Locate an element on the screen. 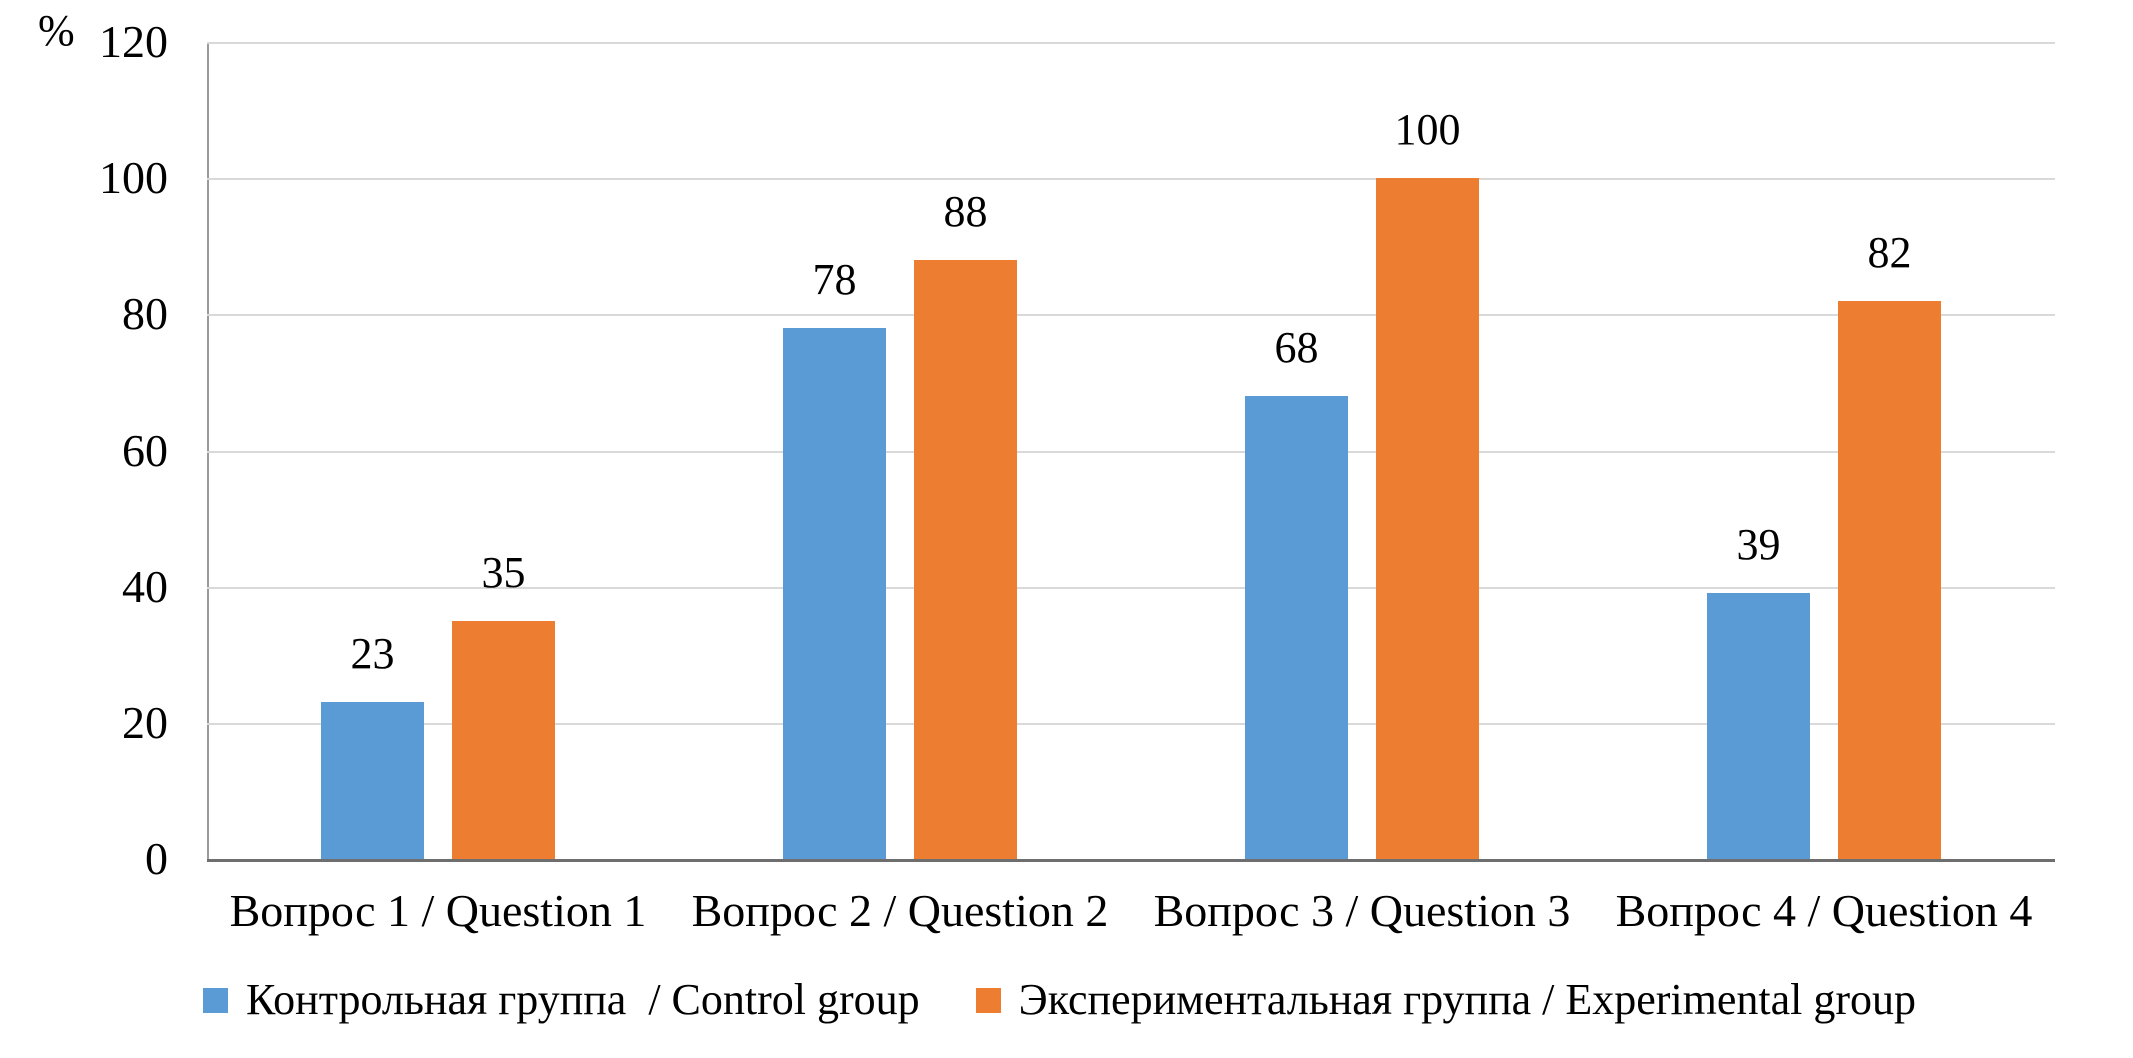  bar-value-label: 78 is located at coordinates (834, 279).